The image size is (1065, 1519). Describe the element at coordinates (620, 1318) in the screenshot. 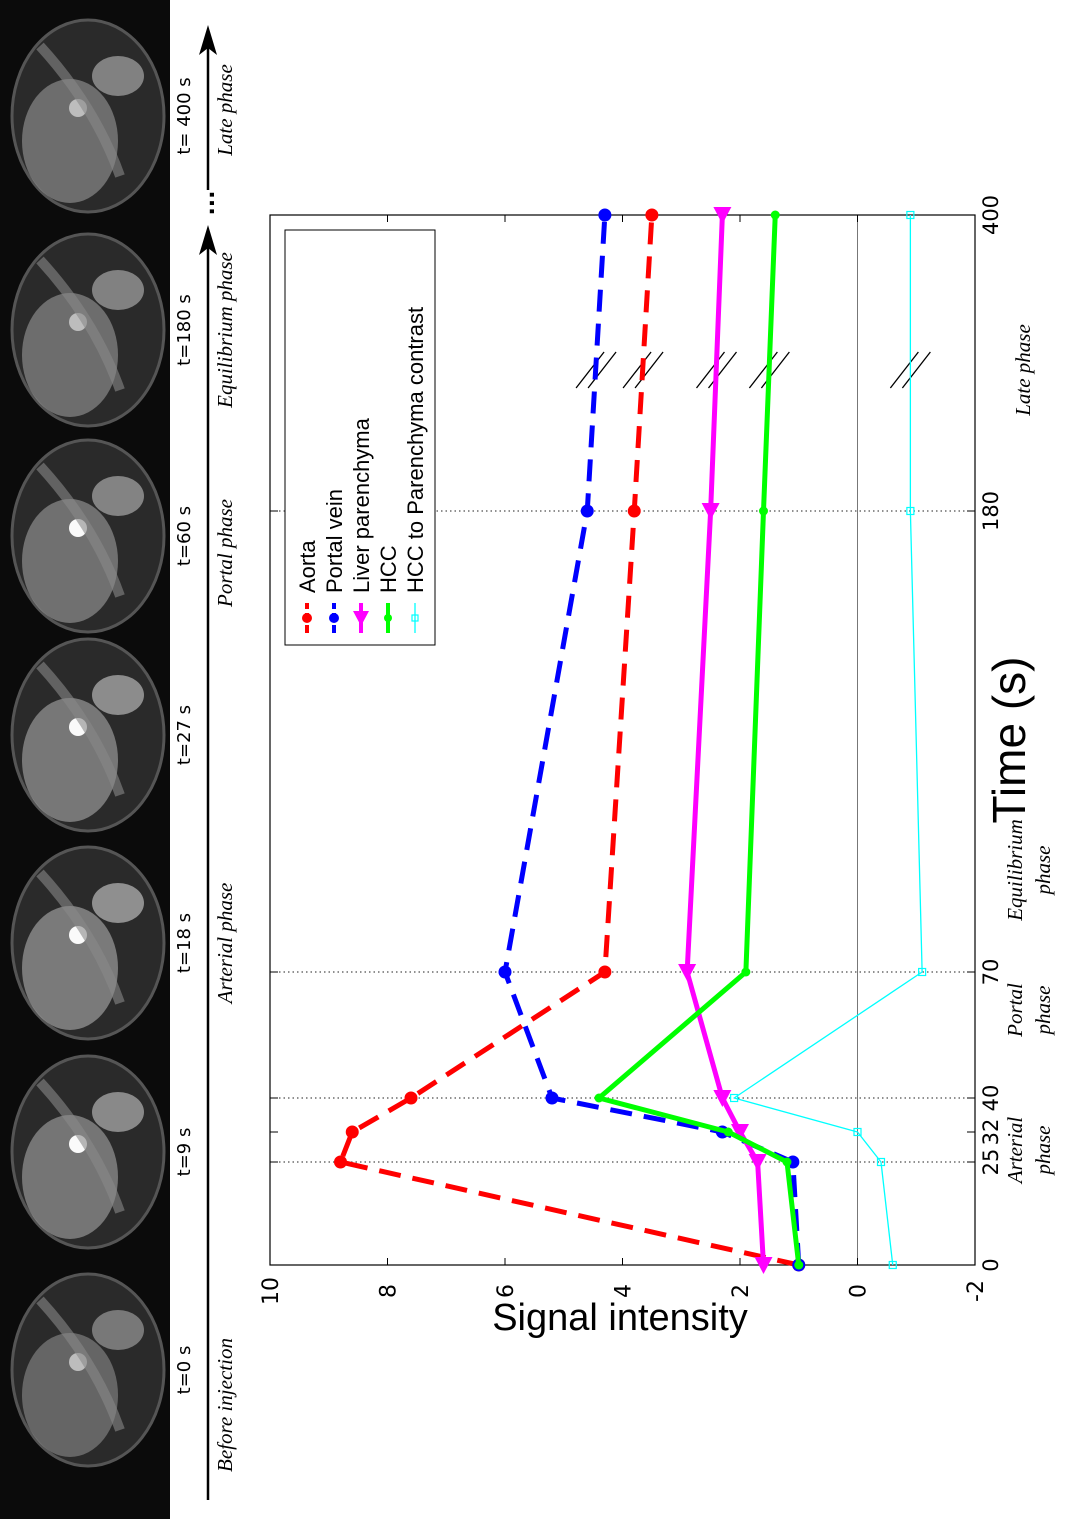

I see `y-axis-label: Signal intensity` at that location.